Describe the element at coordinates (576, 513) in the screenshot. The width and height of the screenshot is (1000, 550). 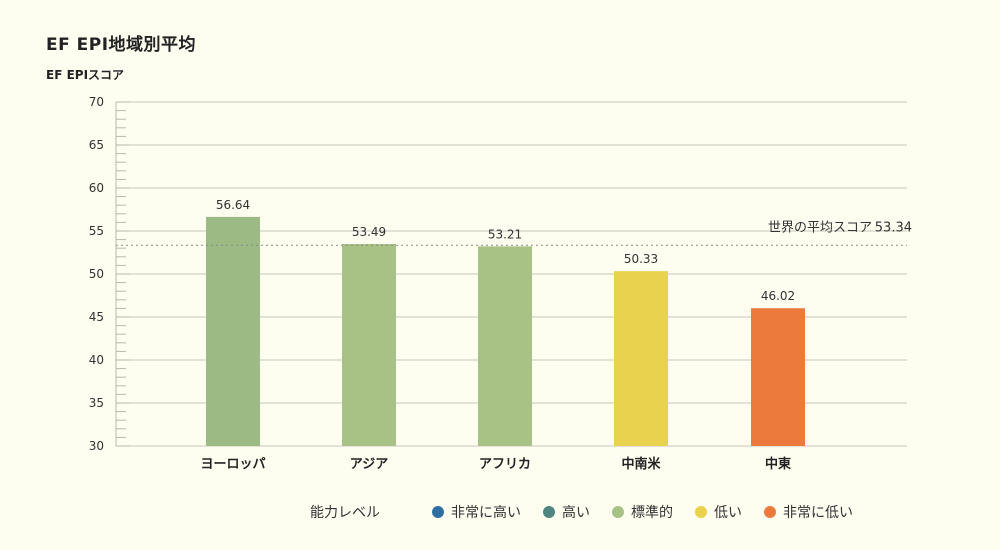
I see `legend-label-high: 高い` at that location.